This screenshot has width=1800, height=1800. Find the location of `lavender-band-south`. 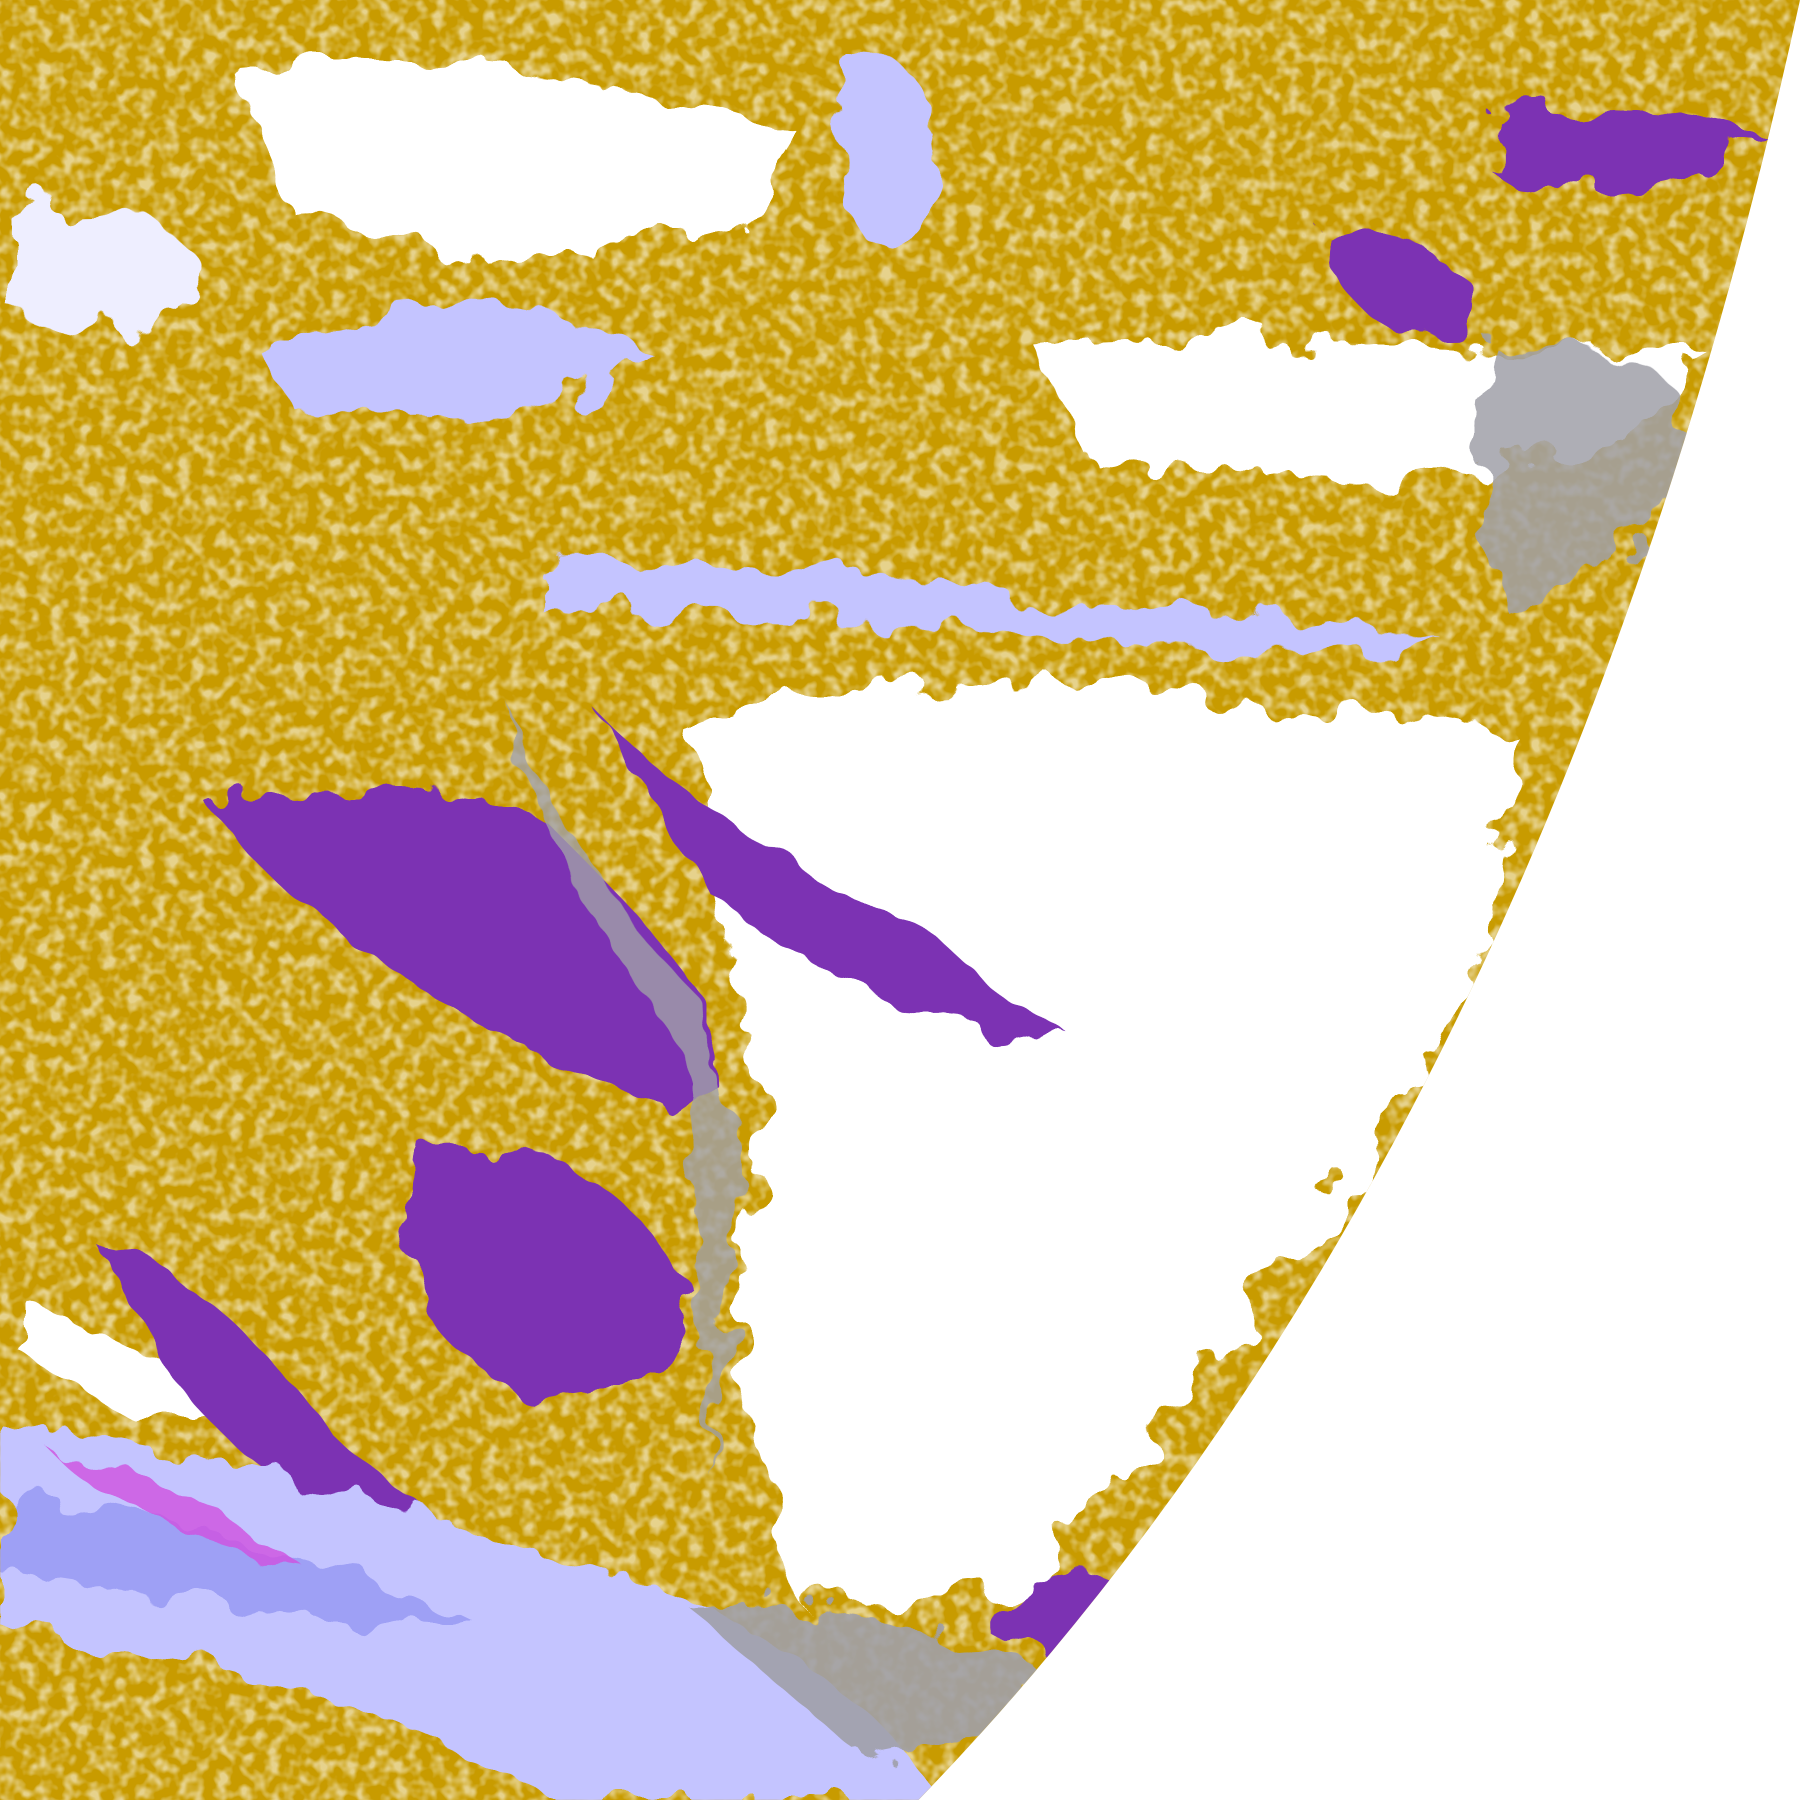

lavender-band-south is located at coordinates (471, 1611).